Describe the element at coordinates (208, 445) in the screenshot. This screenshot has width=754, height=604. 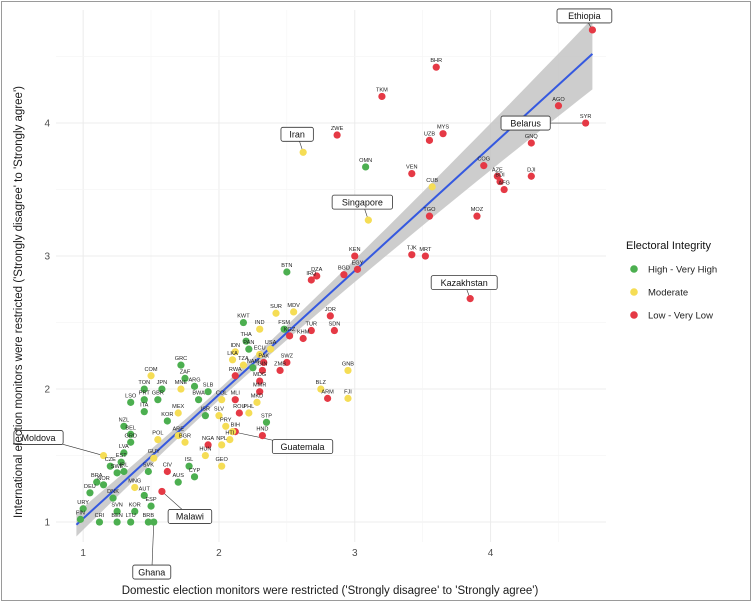
I see `point-nga` at that location.